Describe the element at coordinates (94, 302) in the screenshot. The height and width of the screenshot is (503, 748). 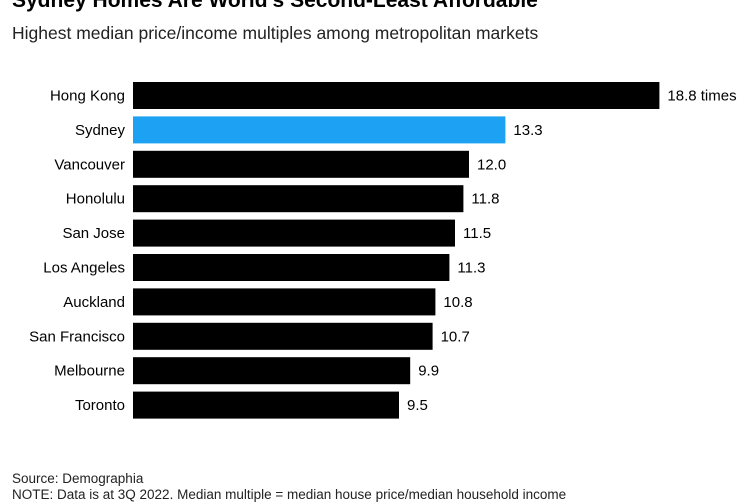
I see `category-label: Auckland` at that location.